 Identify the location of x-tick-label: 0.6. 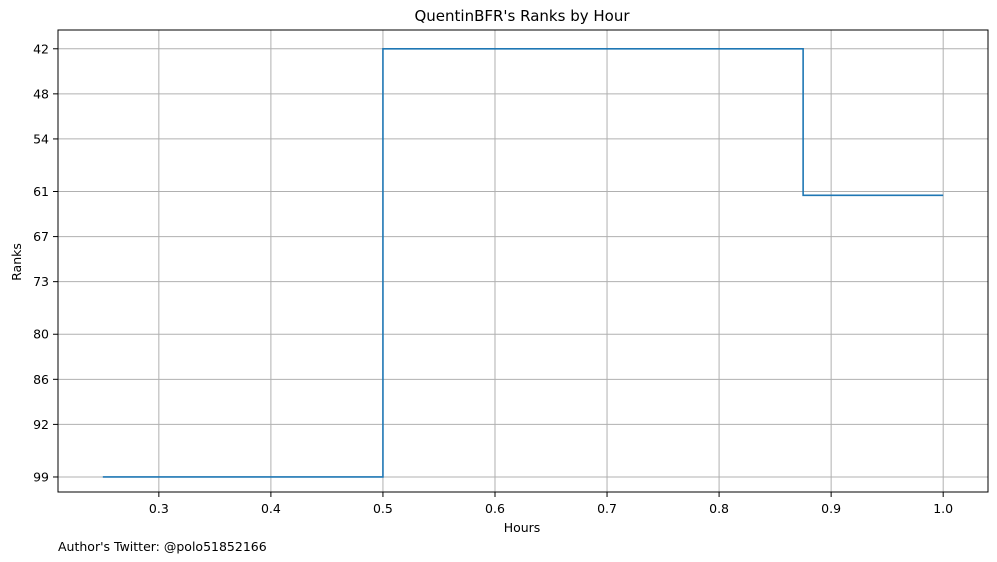
(495, 508).